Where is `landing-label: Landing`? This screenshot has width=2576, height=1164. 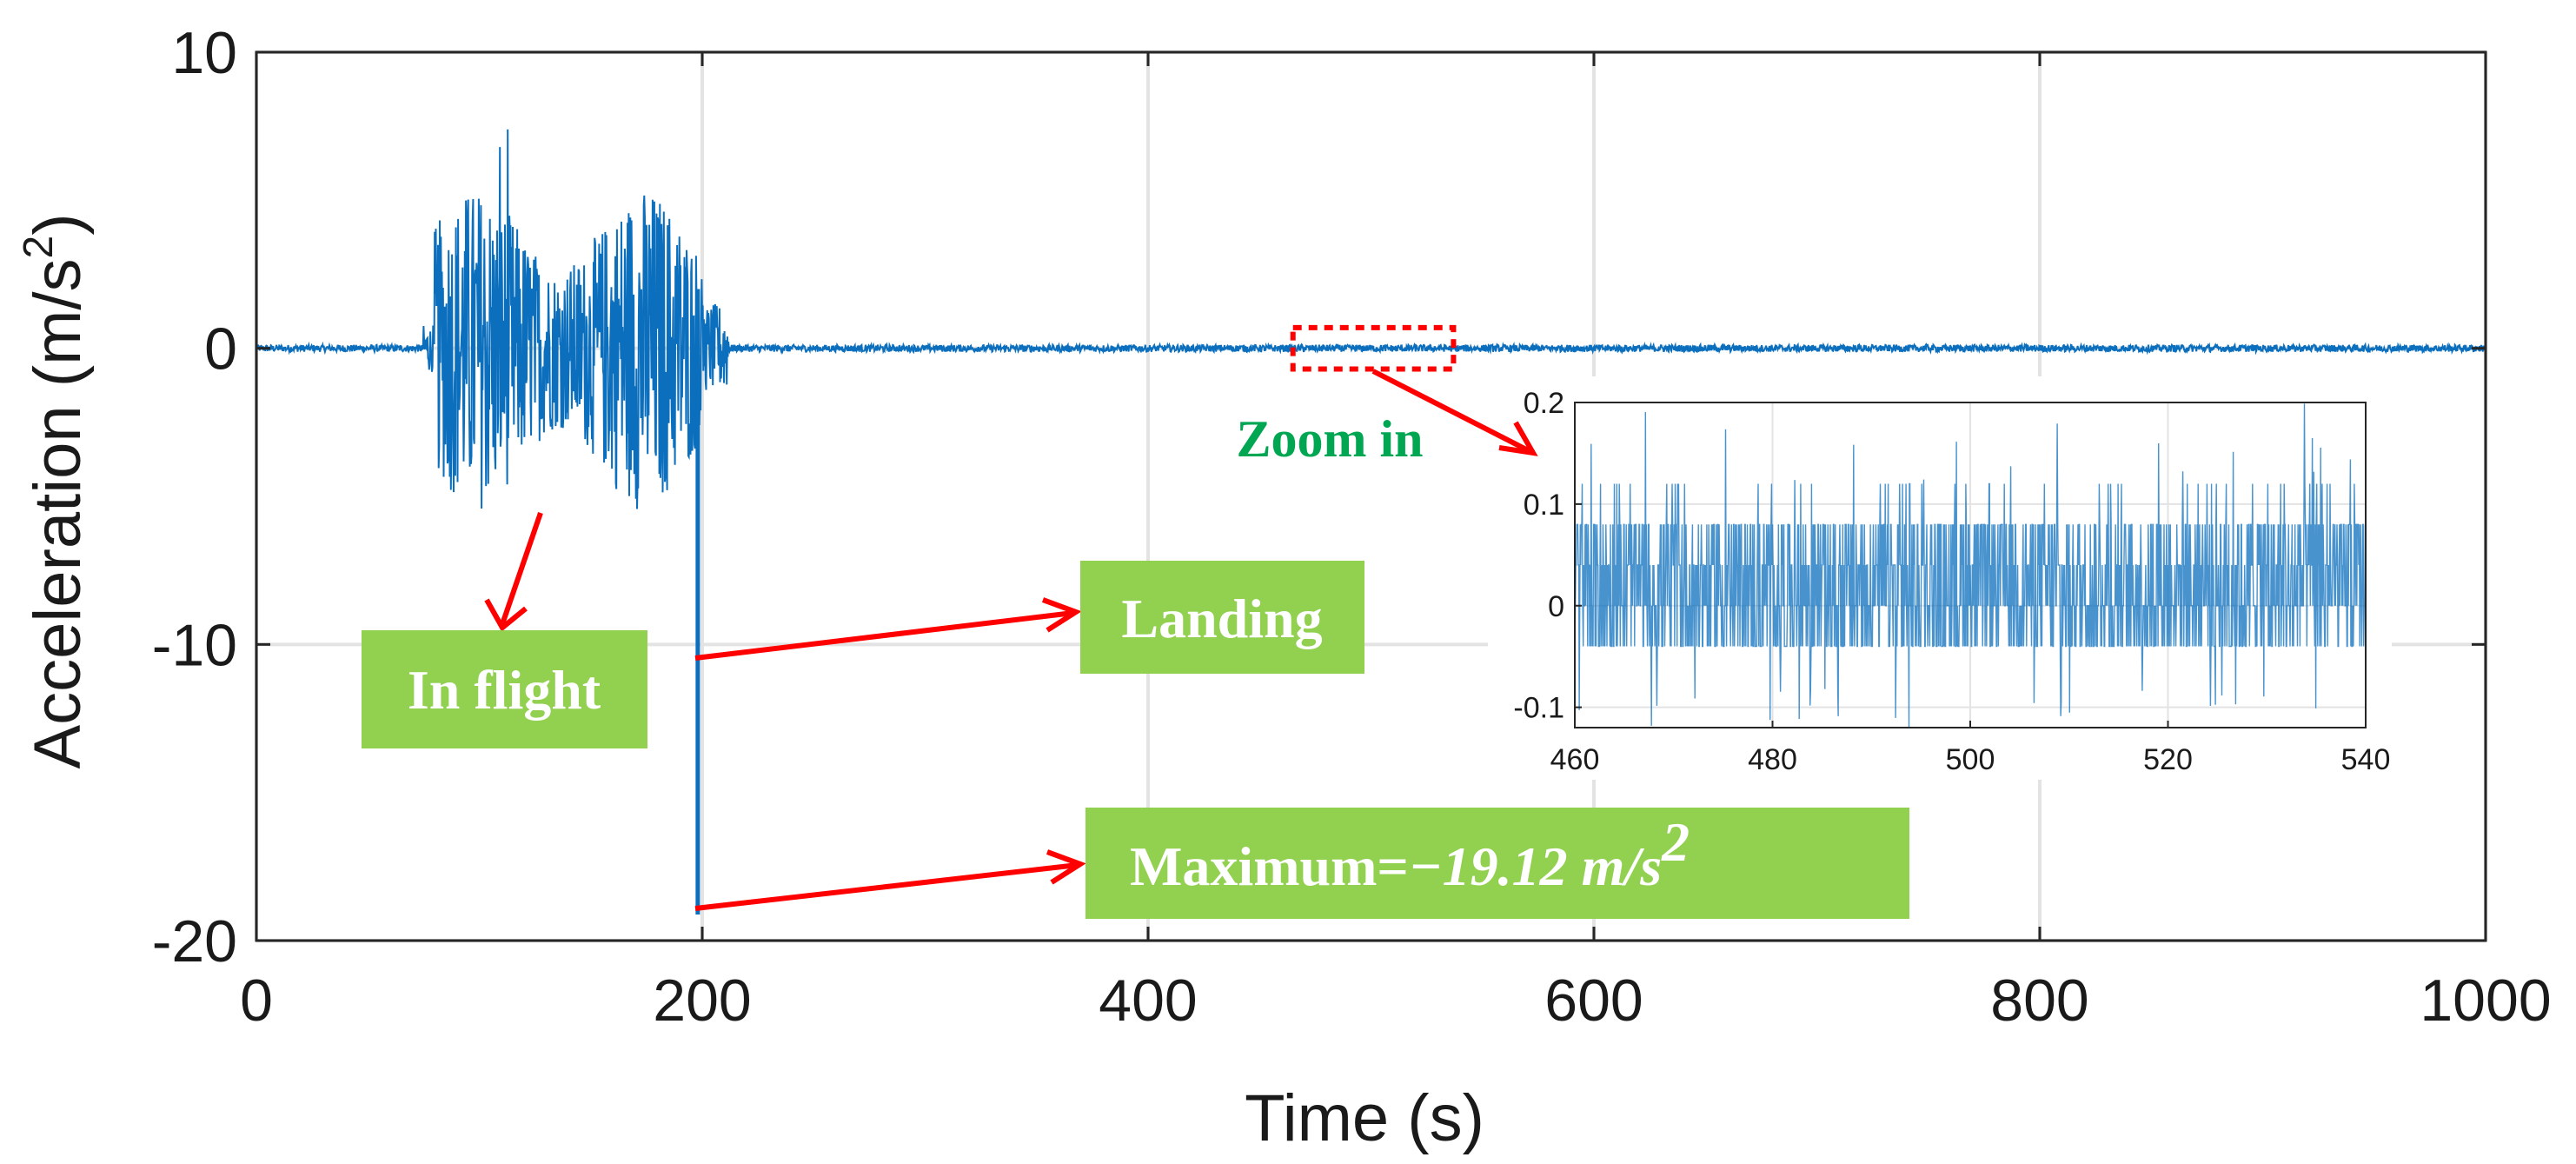
landing-label: Landing is located at coordinates (1221, 618).